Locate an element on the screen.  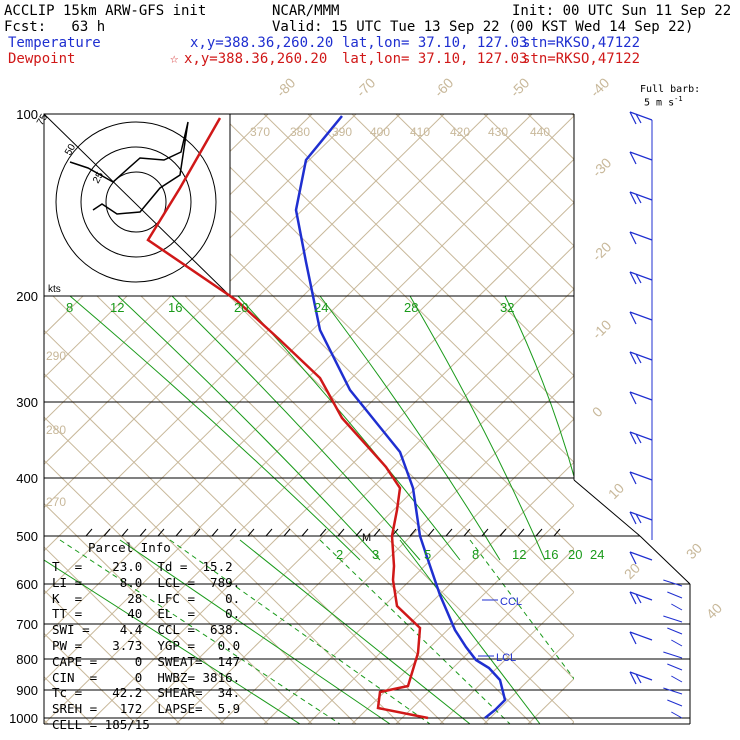
parcel-info-row: T = 23.0 Td = 15.2 is located at coordinates (142, 566).